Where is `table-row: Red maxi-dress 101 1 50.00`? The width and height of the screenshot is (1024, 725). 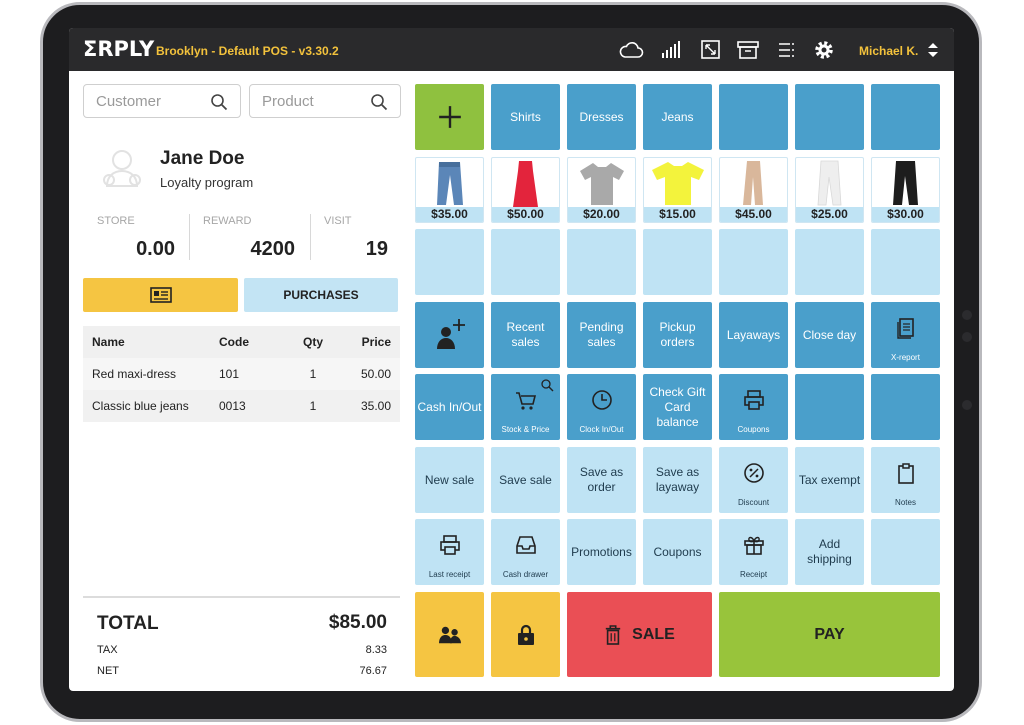
table-row: Red maxi-dress 101 1 50.00 is located at coordinates (241, 374).